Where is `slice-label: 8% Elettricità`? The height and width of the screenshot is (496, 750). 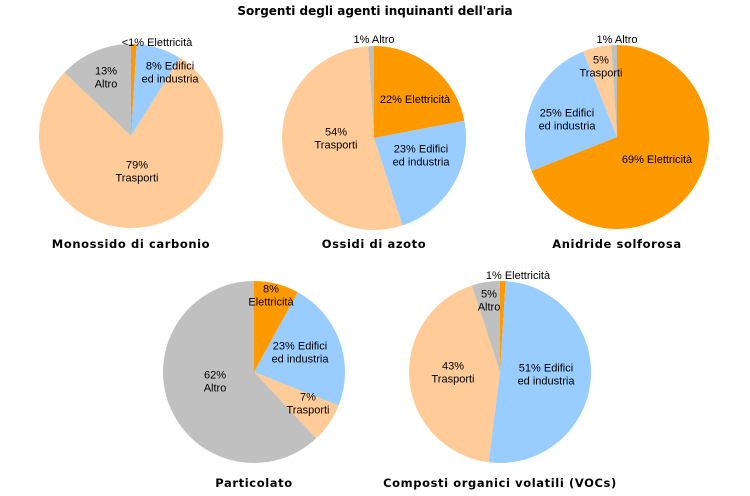
slice-label: 8% Elettricità is located at coordinates (271, 296).